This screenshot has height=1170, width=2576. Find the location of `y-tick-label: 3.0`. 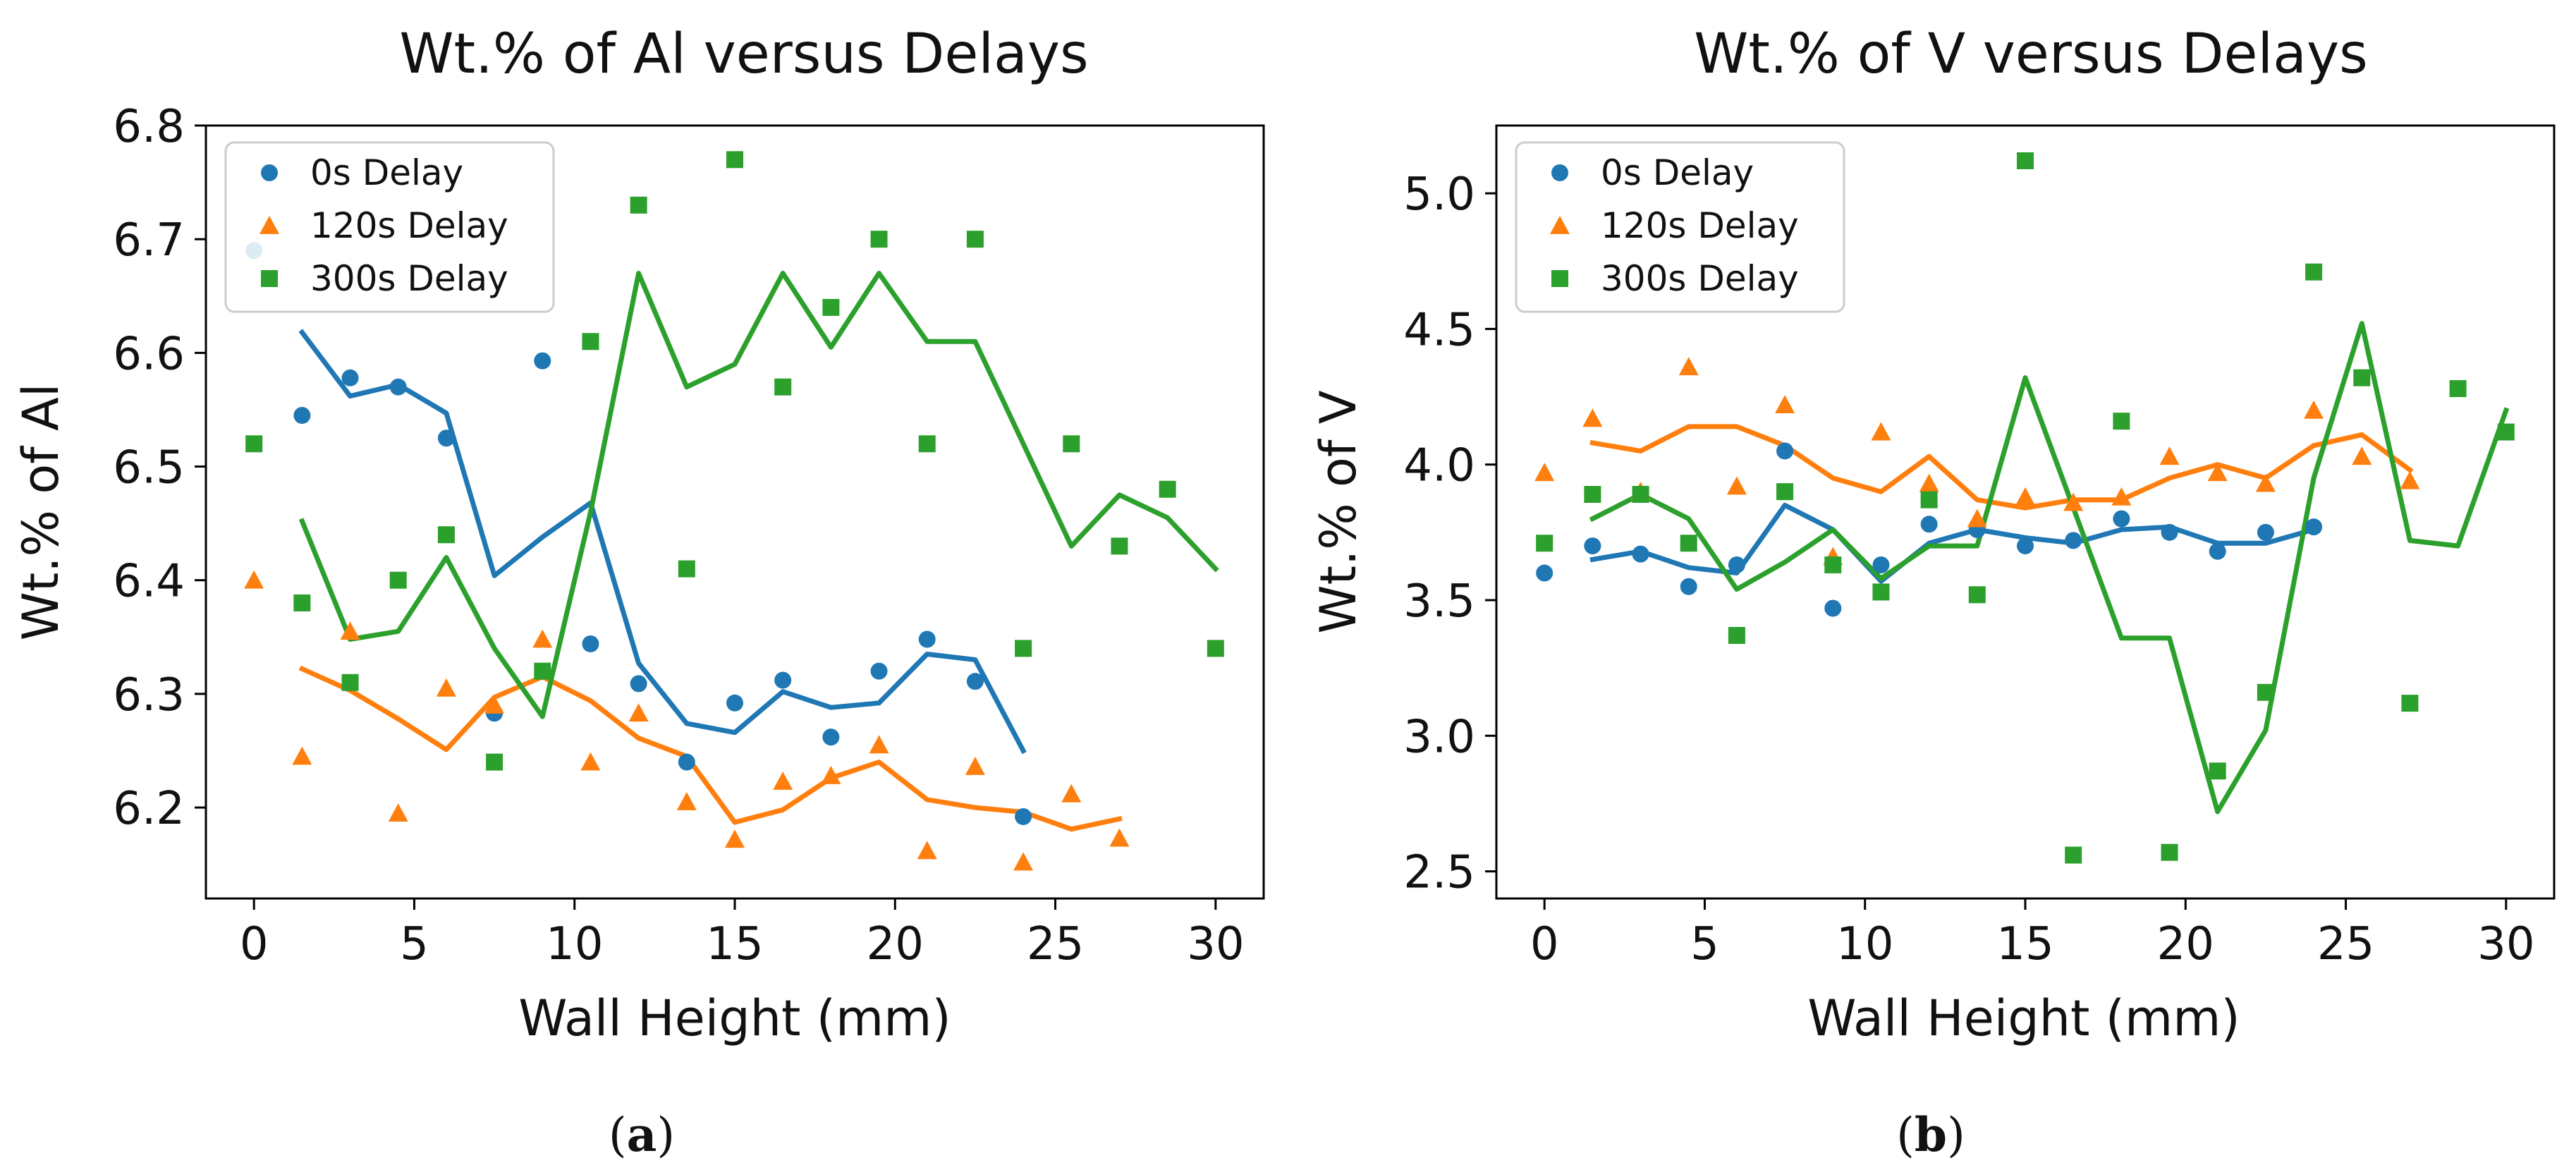

y-tick-label: 3.0 is located at coordinates (1439, 737).